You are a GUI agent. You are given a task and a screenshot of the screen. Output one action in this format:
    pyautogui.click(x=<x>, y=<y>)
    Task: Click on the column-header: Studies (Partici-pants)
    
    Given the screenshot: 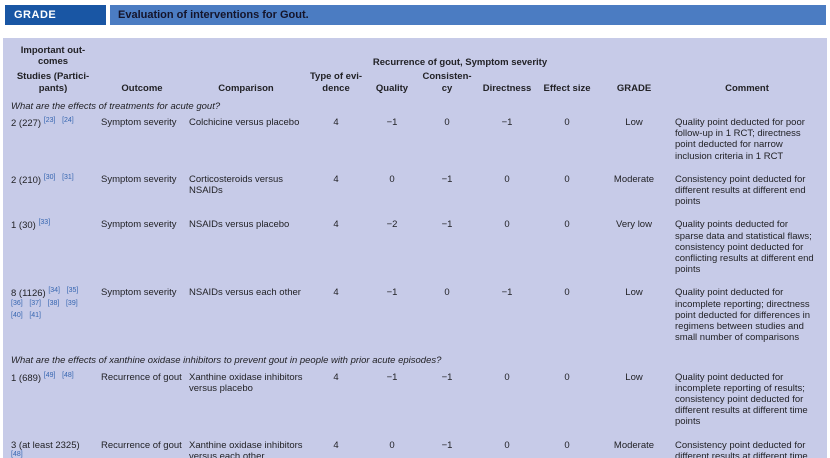 What is the action you would take?
    pyautogui.click(x=53, y=82)
    